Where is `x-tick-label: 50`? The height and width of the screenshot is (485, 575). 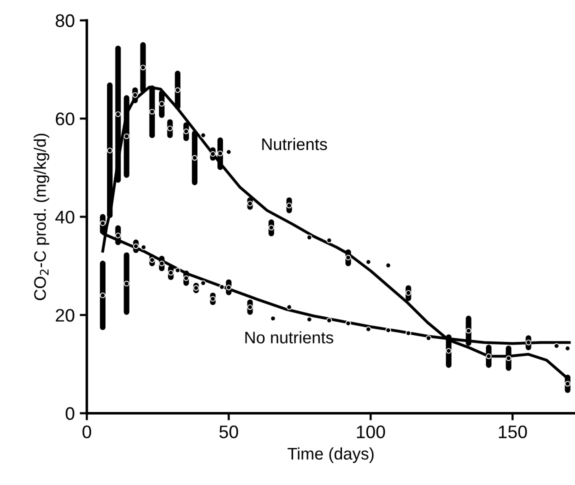
x-tick-label: 50 is located at coordinates (228, 432).